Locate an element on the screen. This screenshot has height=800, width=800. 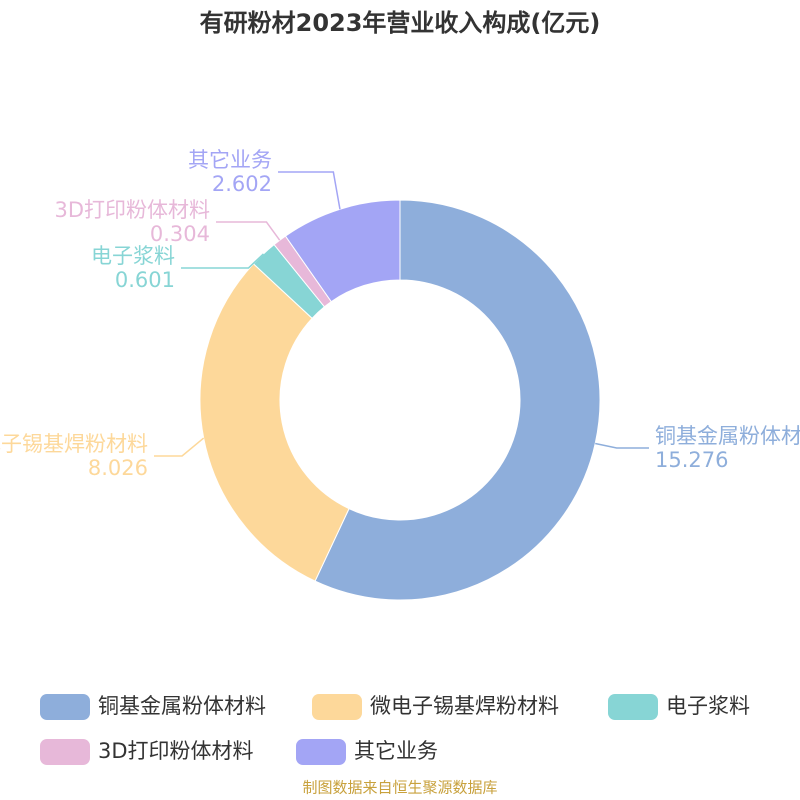
label-value: 0.601 is located at coordinates (145, 280).